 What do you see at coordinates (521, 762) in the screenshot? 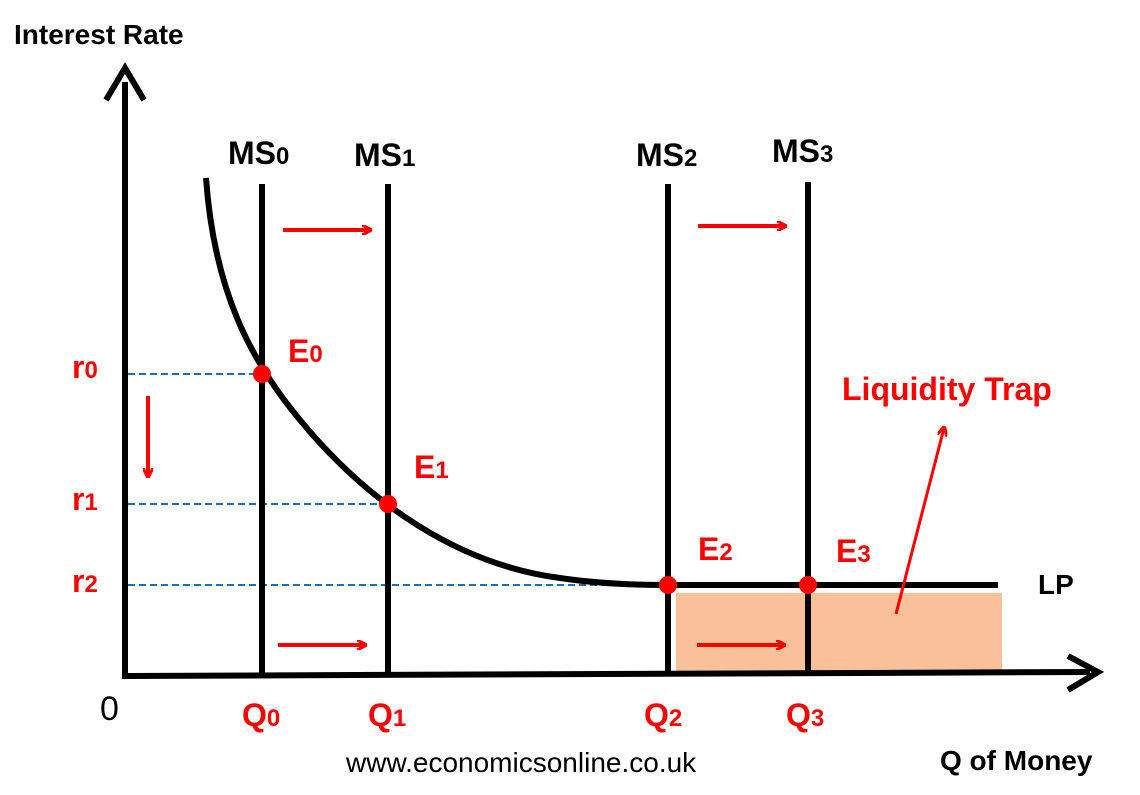
I see `source-url: www.economicsonline.co.uk` at bounding box center [521, 762].